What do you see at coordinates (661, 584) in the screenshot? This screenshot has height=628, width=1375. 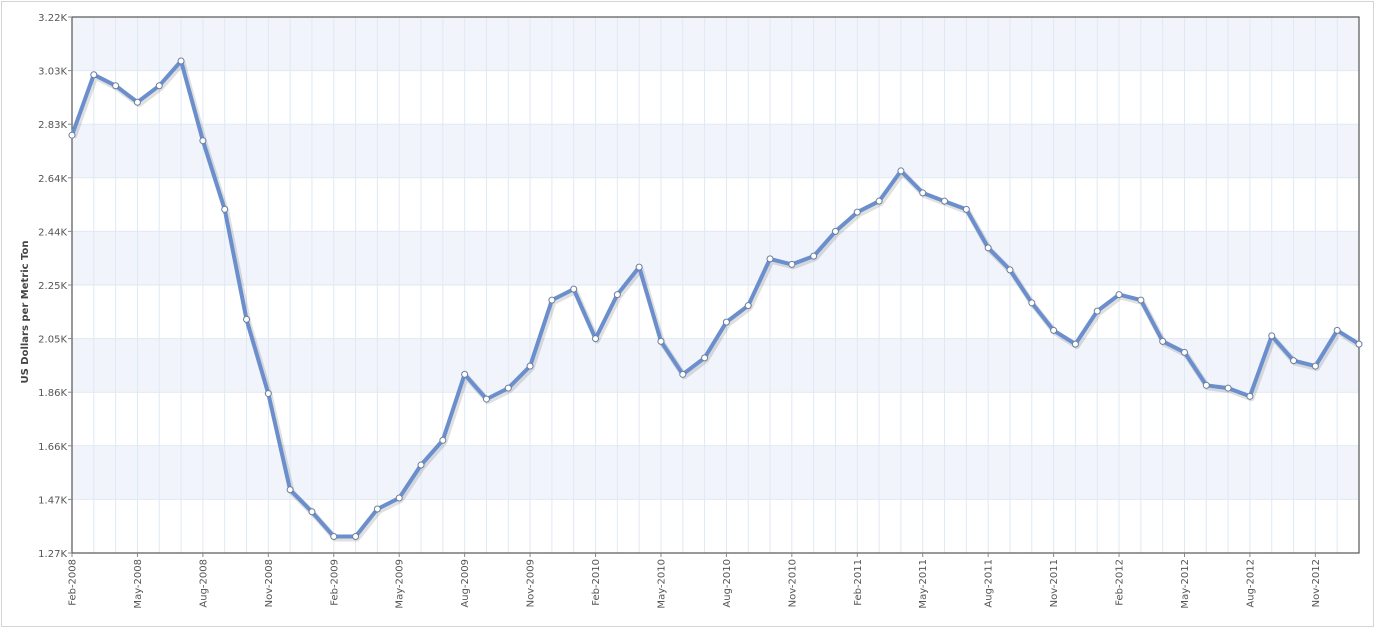 I see `x-tick-label: May-2010` at bounding box center [661, 584].